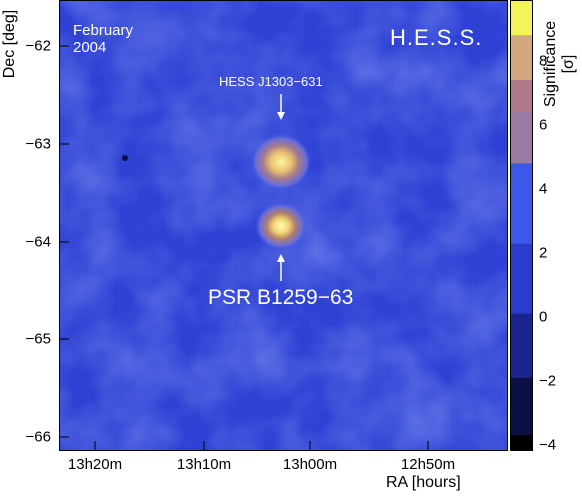 This screenshot has height=496, width=582. Describe the element at coordinates (436, 37) in the screenshot. I see `hess-title: H.E.S.S.` at that location.